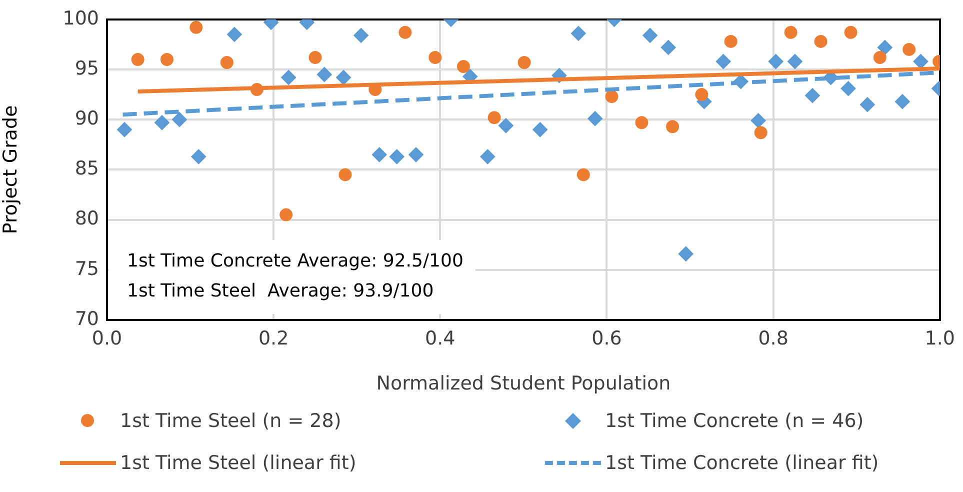 This screenshot has height=492, width=963. Describe the element at coordinates (523, 383) in the screenshot. I see `x-axis-title: Normalized Student Population` at that location.